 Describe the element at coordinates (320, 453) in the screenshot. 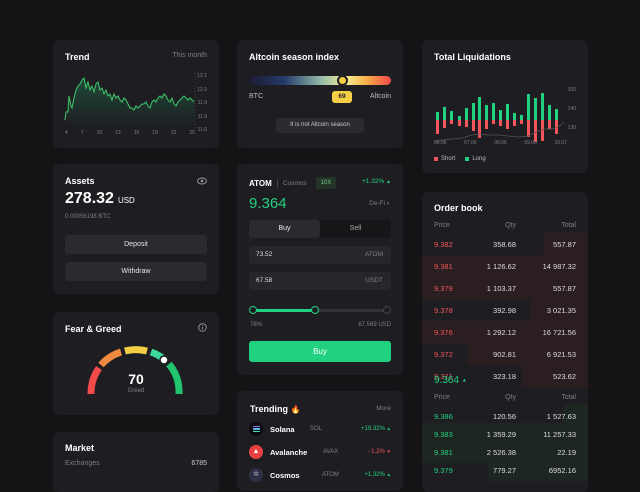

I see `trending-item-avalanche: ▲ Avalanche AVAX - 1.2% ▼` at that location.